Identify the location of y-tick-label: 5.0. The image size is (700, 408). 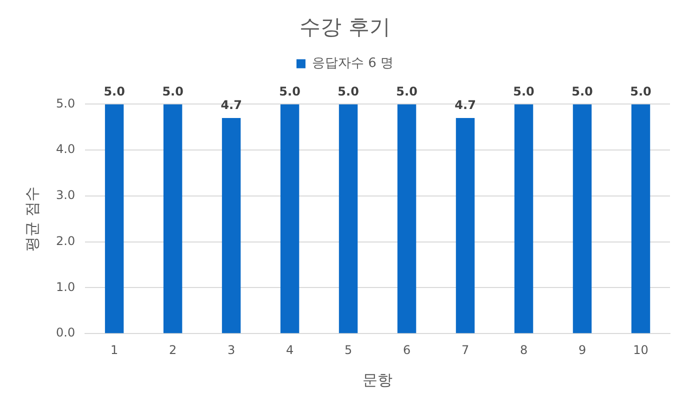
(66, 103).